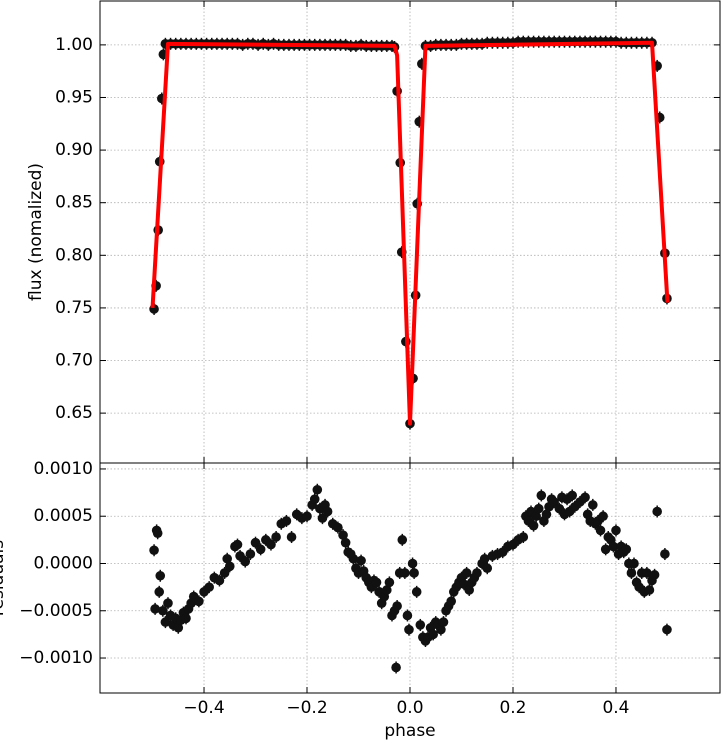  I want to click on y-axis-label: residuals, so click(4, 578).